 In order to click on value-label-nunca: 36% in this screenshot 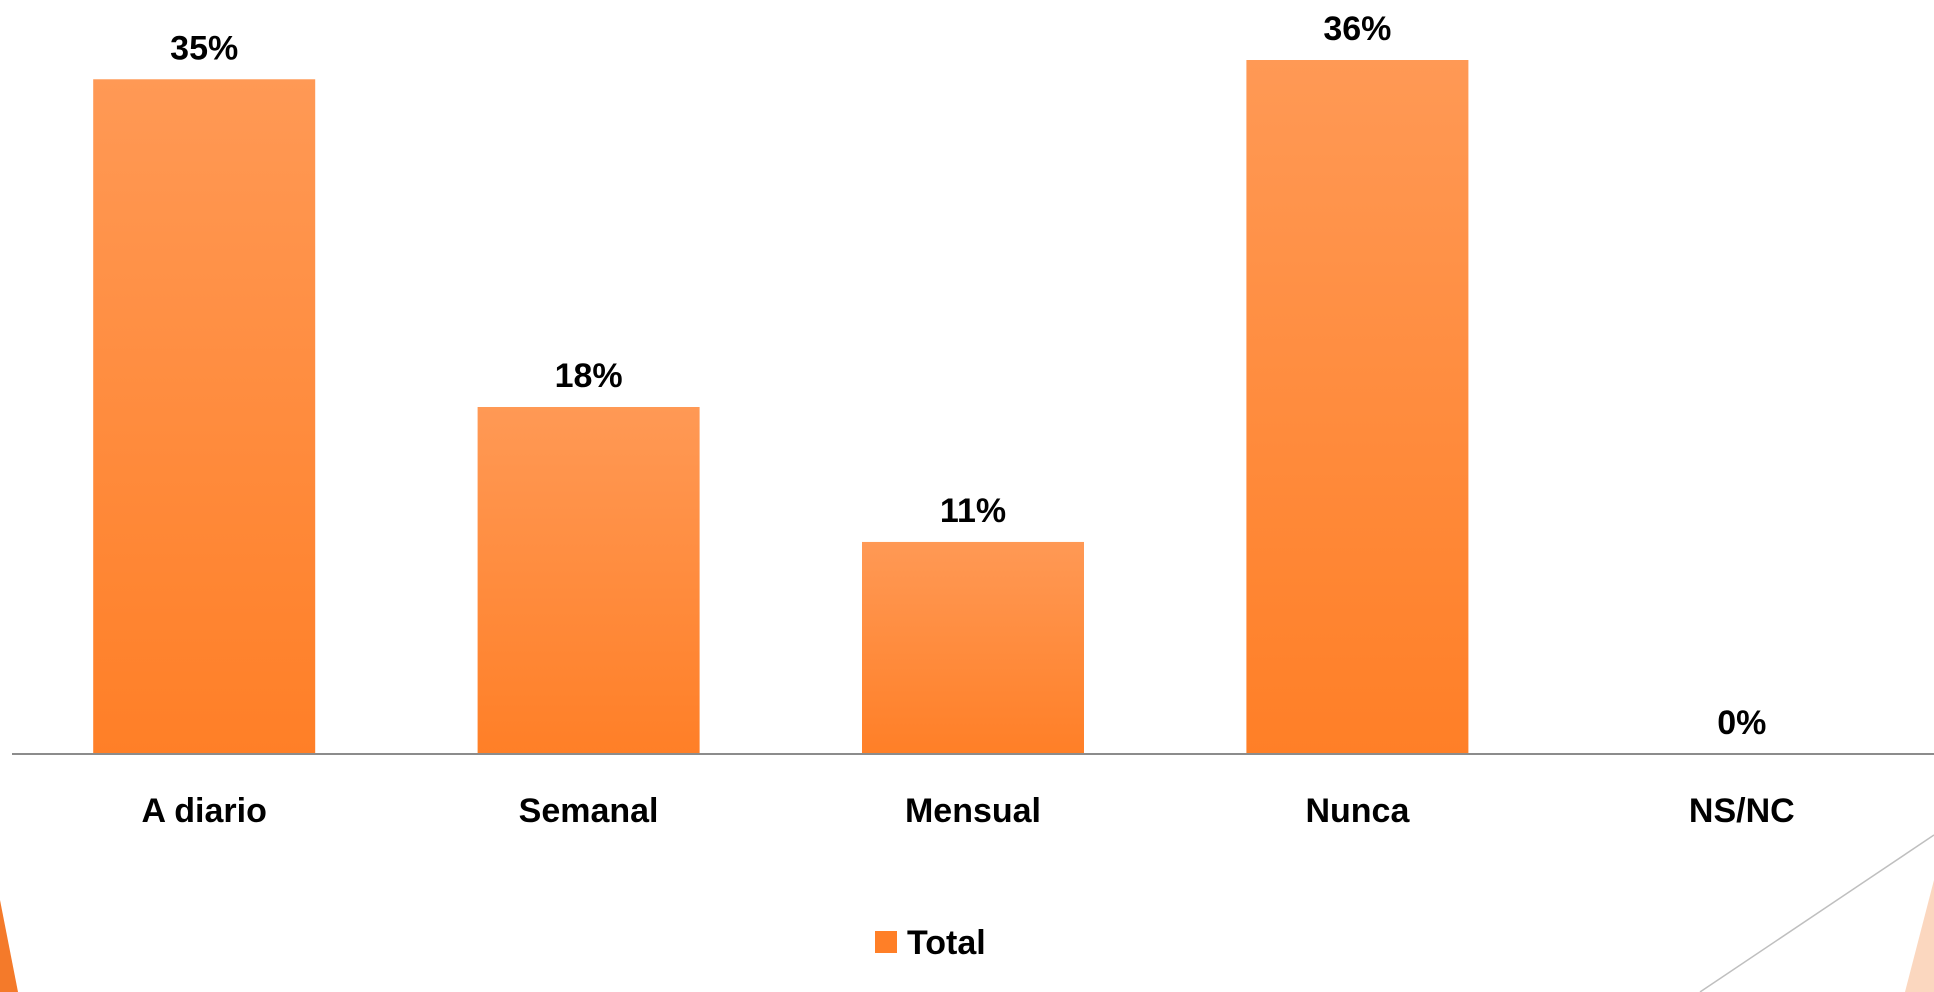, I will do `click(1357, 29)`.